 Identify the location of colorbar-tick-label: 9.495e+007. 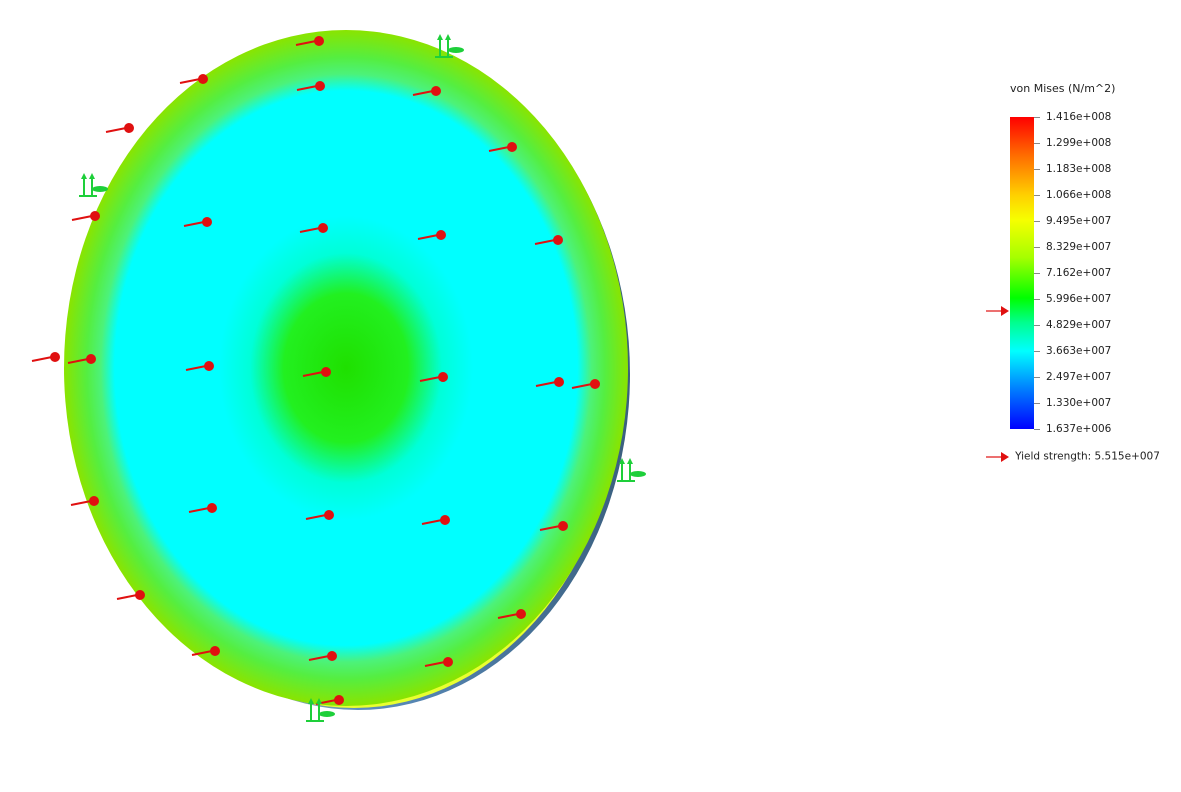
(1072, 221).